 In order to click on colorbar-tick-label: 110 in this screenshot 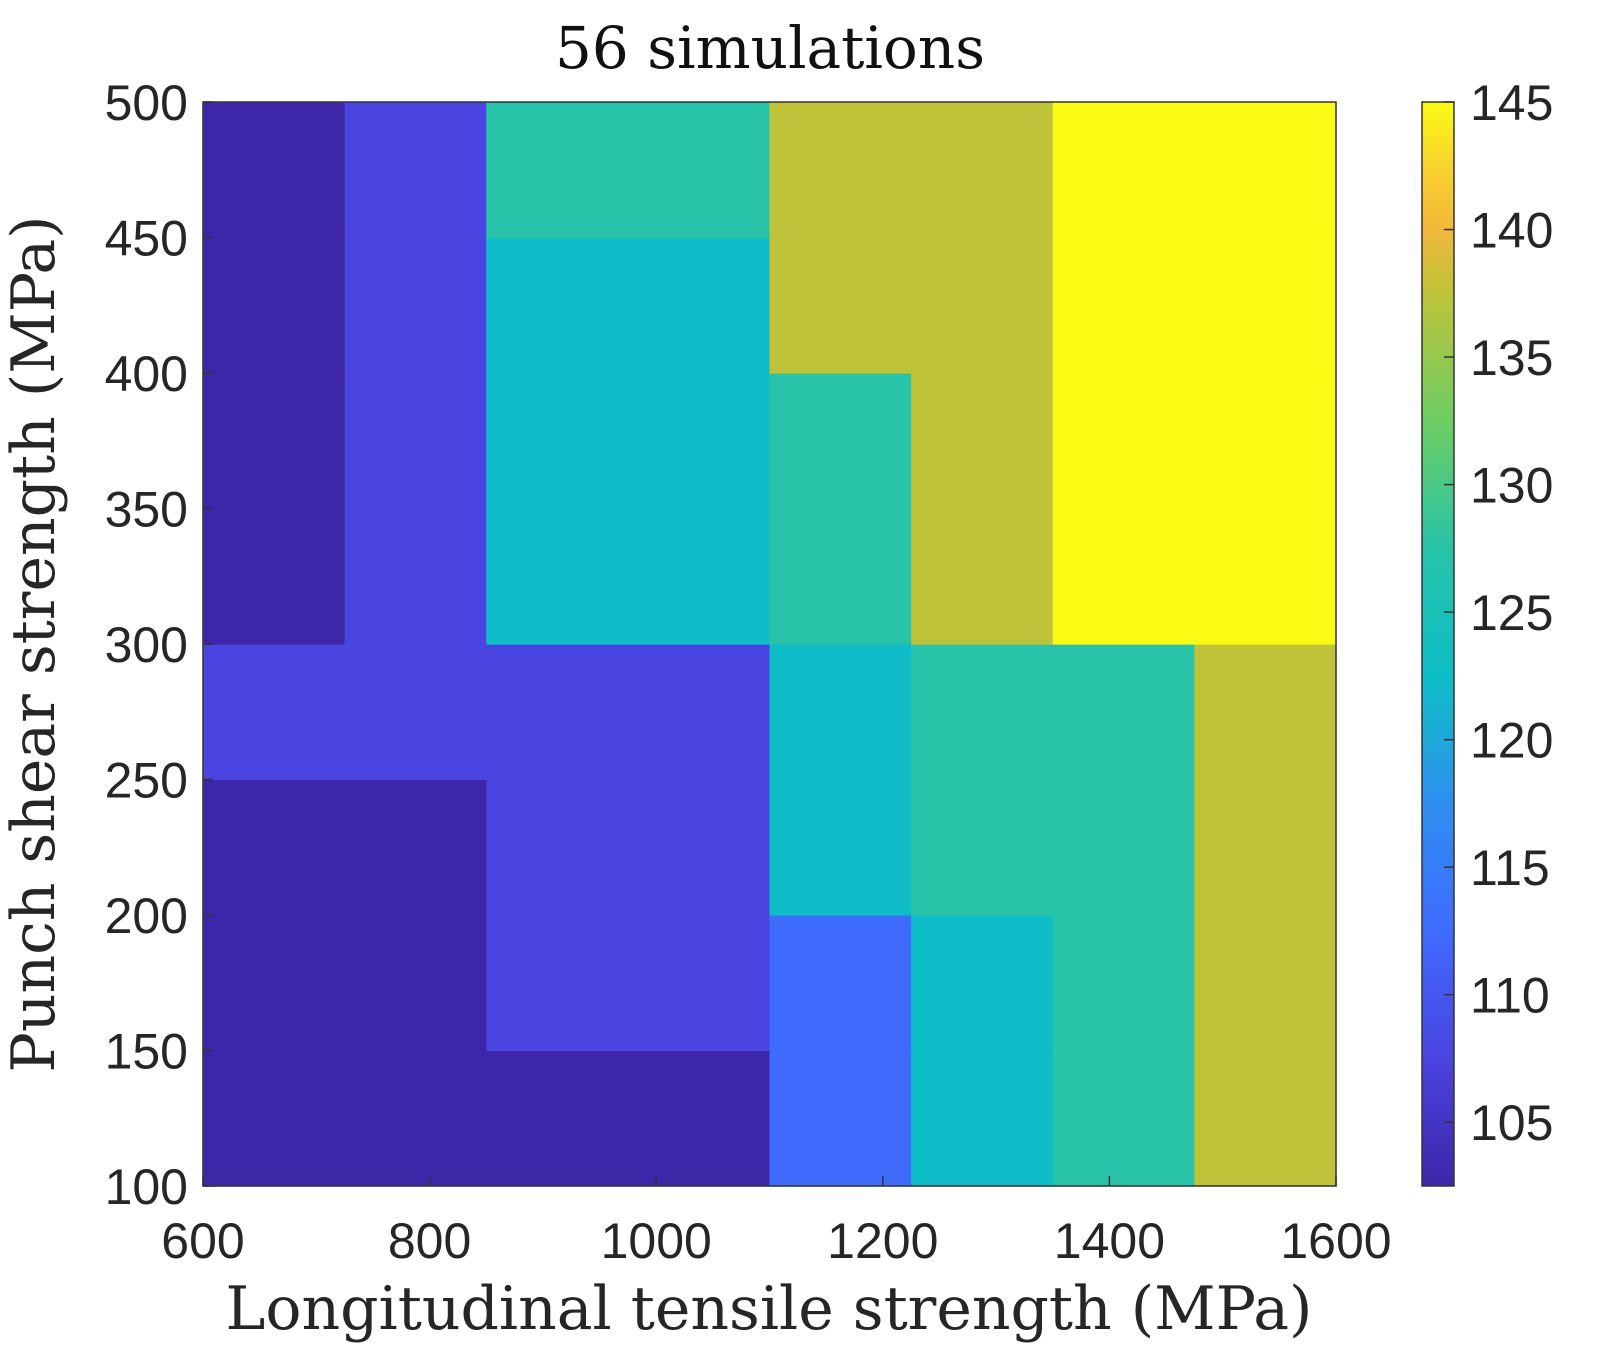, I will do `click(1510, 996)`.